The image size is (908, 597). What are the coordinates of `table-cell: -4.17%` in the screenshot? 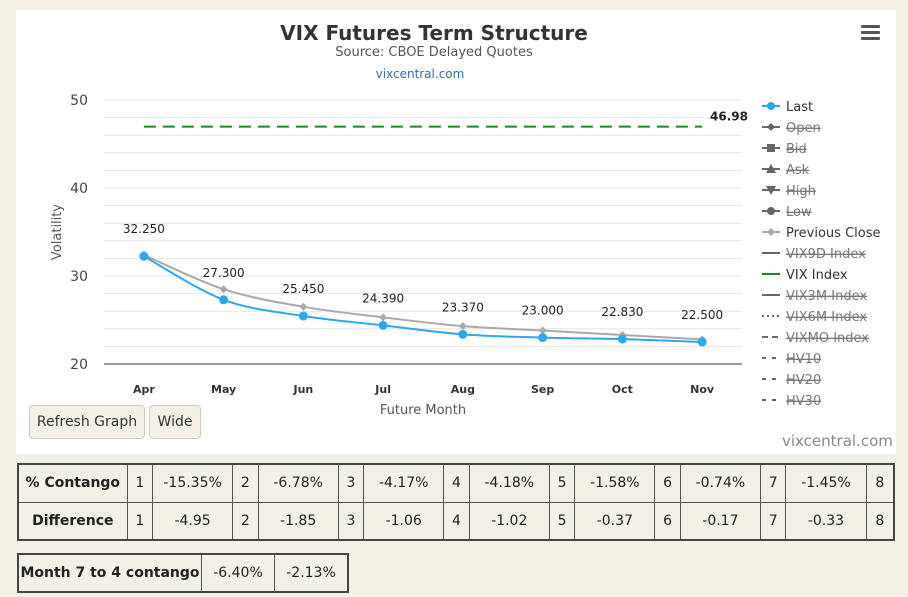 It's located at (404, 483).